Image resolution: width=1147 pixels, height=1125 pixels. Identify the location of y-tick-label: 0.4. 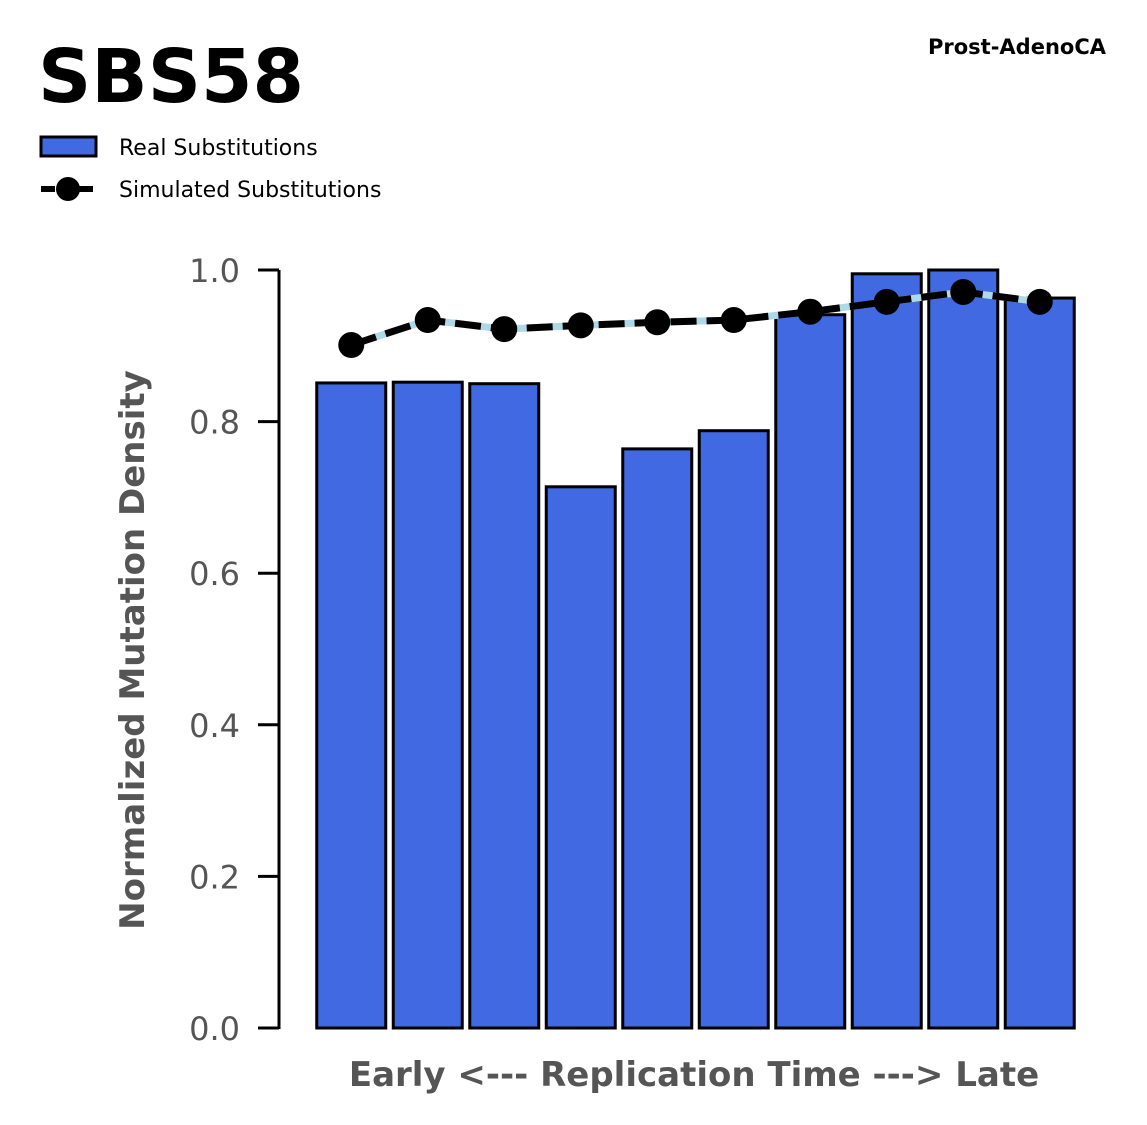
(214, 726).